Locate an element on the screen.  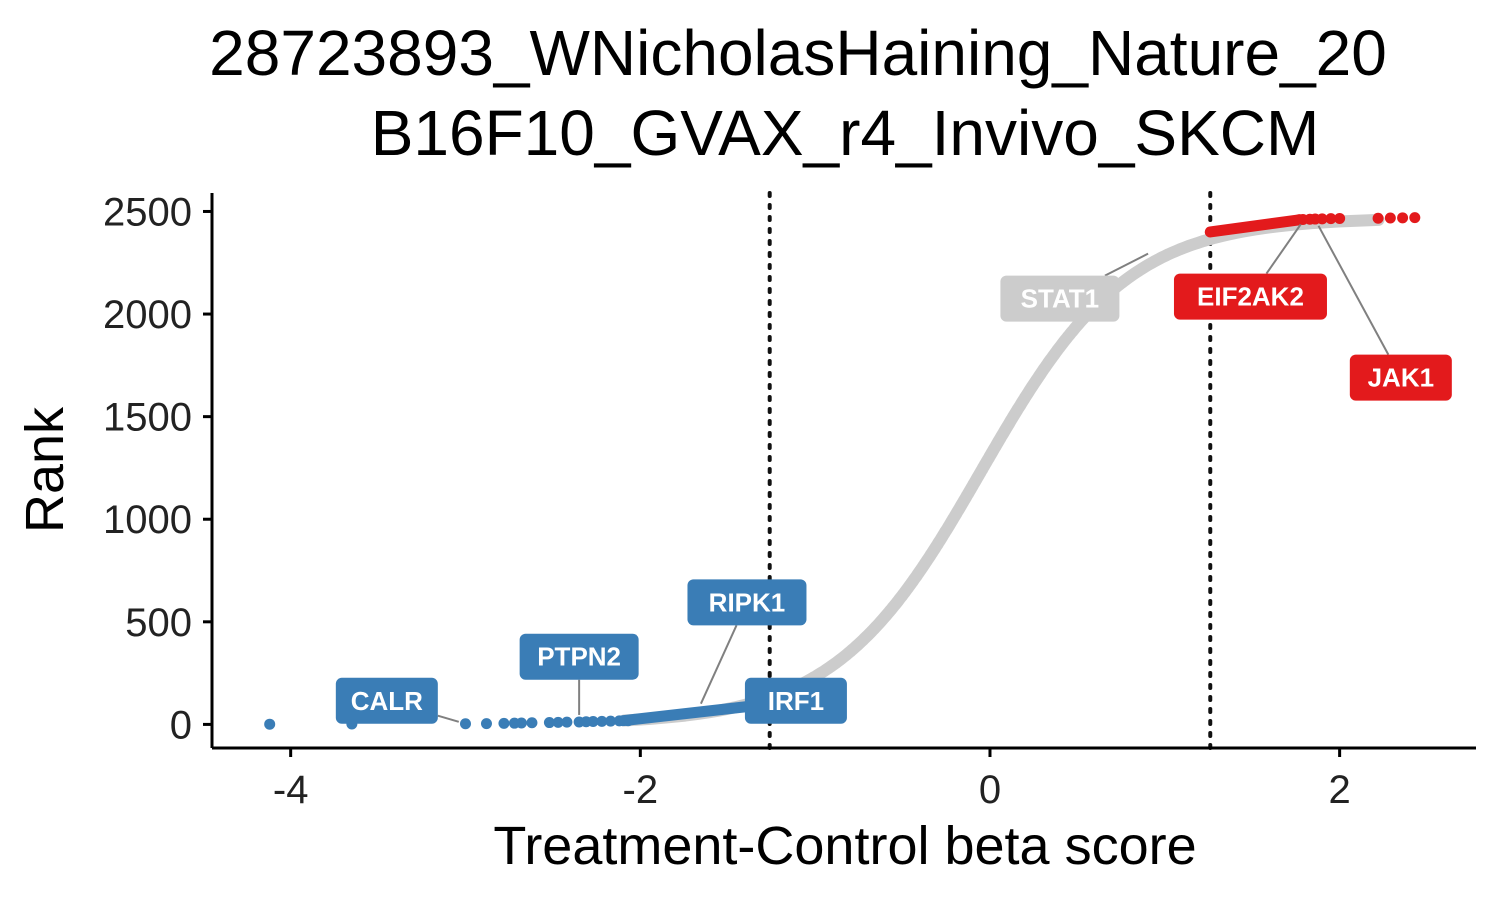
x-axis: -4 -2 0 2 is located at coordinates (844, 779).